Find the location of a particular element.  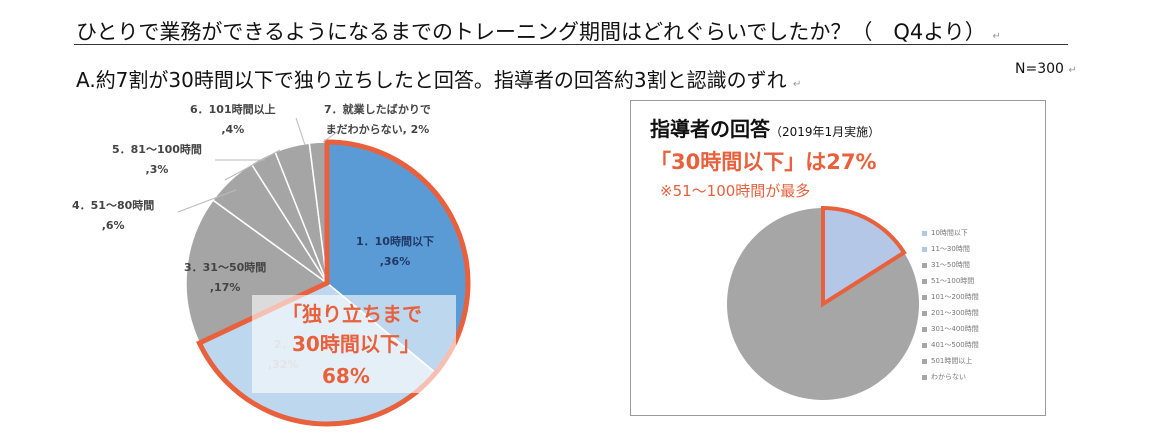

legend-label: 301～400時間 is located at coordinates (955, 329).